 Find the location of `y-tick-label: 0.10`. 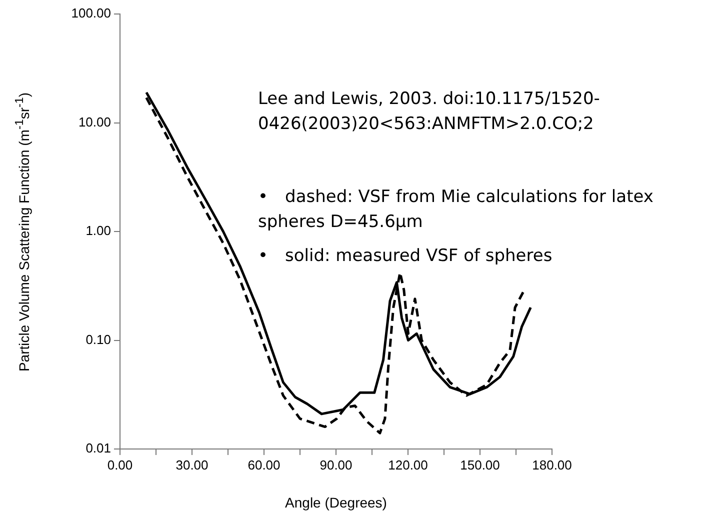

y-tick-label: 0.10 is located at coordinates (98, 339).